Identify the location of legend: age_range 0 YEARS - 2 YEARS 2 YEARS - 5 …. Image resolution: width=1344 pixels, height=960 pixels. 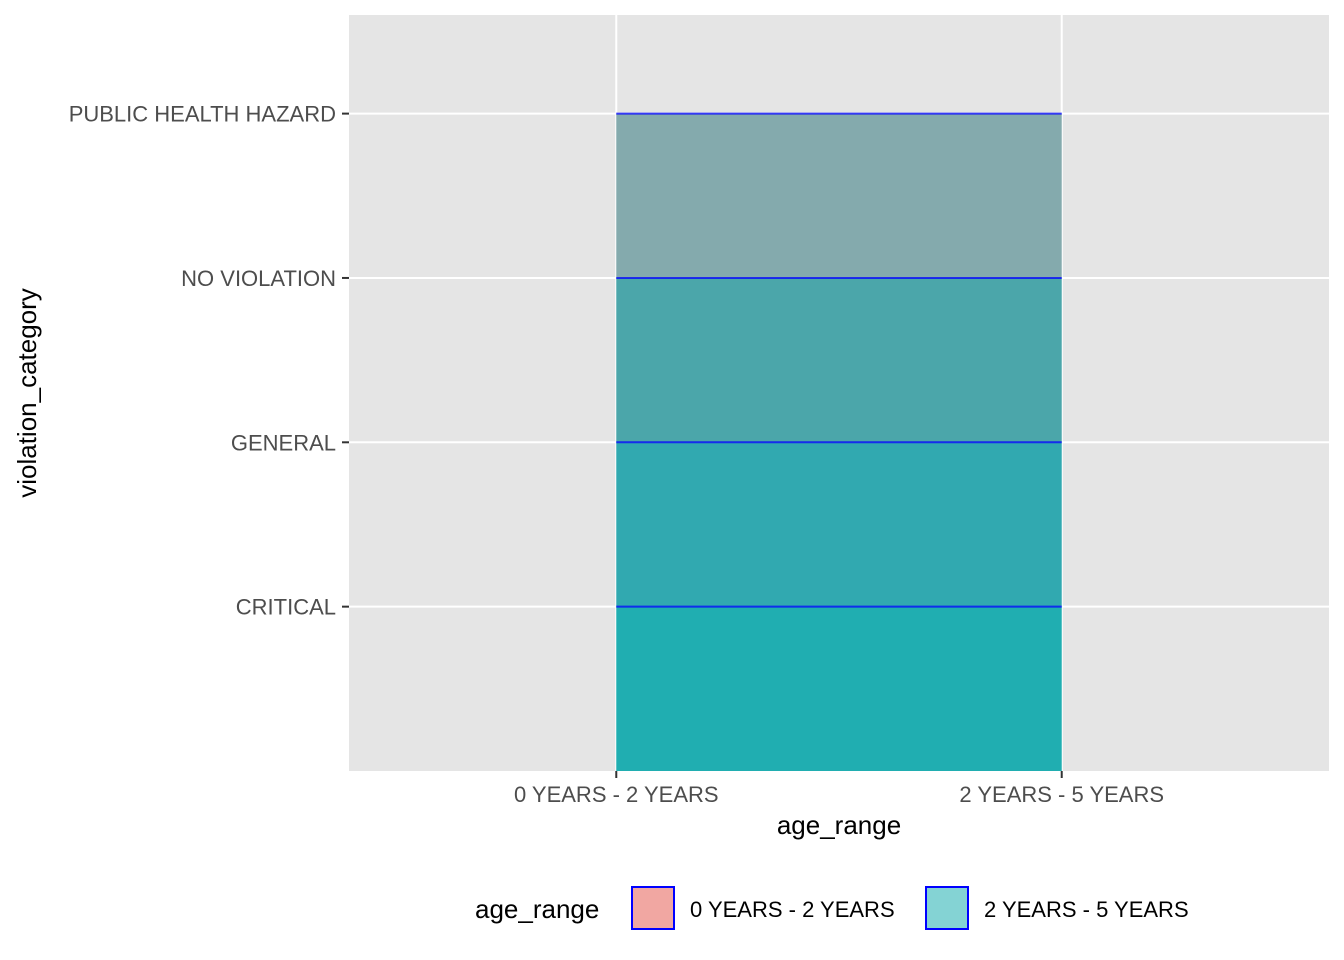
(832, 908).